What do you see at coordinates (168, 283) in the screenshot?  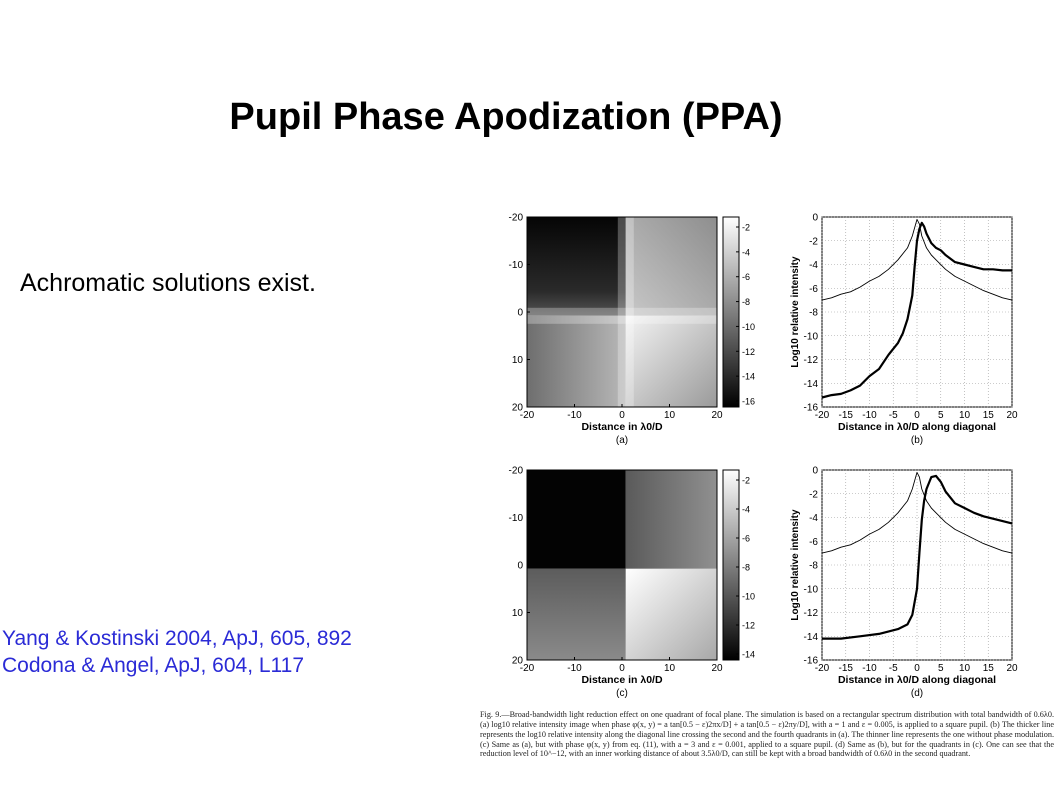 I see `bullet-text: Achromatic solutions exist.` at bounding box center [168, 283].